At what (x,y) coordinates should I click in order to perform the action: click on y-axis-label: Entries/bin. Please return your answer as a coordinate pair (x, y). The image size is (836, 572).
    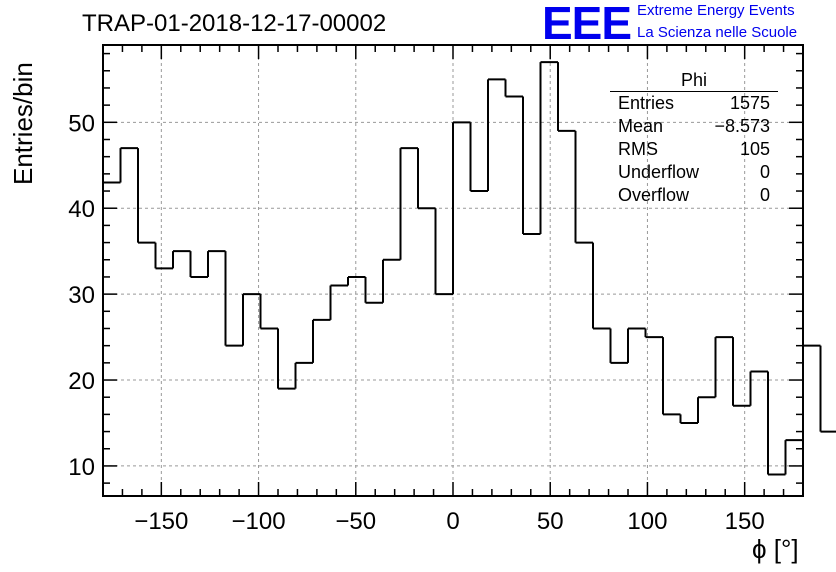
    Looking at the image, I should click on (23, 123).